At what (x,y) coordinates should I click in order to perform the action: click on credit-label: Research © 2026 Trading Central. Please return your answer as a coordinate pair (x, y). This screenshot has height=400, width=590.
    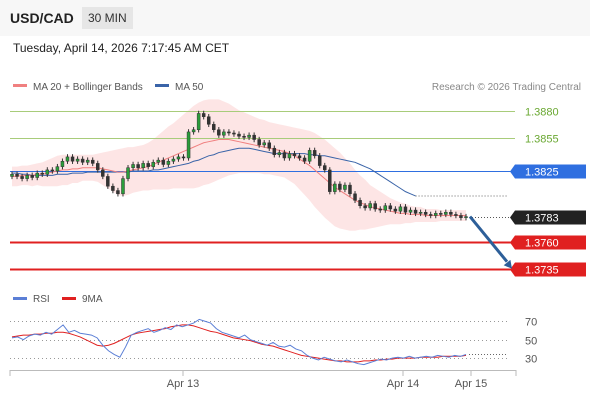
    Looking at the image, I should click on (506, 87).